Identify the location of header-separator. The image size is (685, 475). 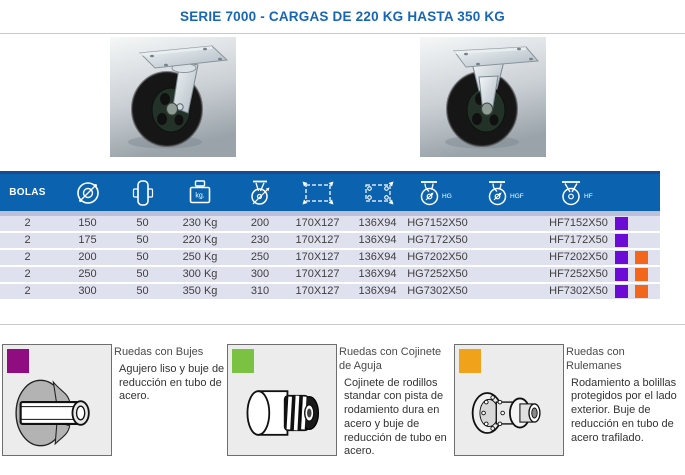
(330, 213).